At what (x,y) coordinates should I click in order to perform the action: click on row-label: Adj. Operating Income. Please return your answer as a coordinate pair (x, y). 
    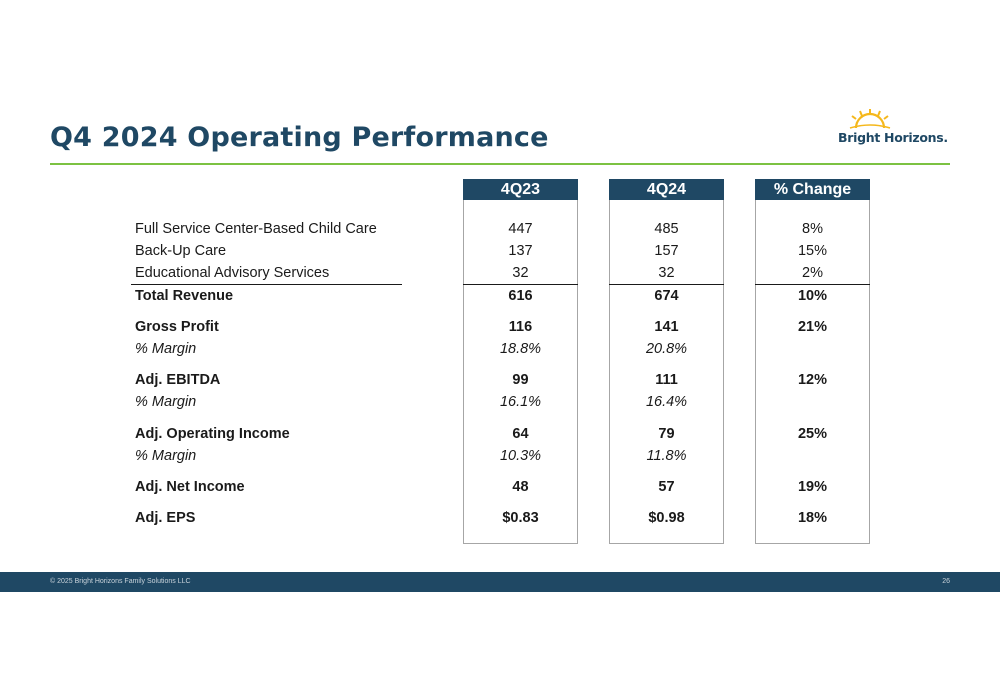
    Looking at the image, I should click on (212, 434).